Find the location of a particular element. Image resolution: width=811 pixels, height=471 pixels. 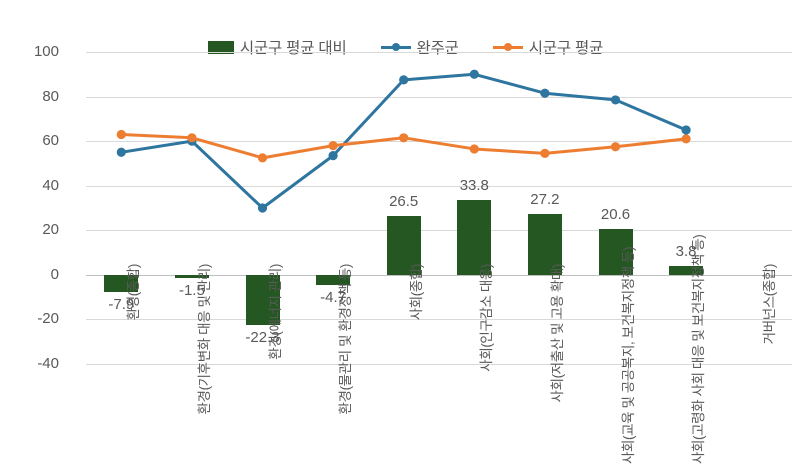

y-axis-tick-label: -20 is located at coordinates (48, 319).